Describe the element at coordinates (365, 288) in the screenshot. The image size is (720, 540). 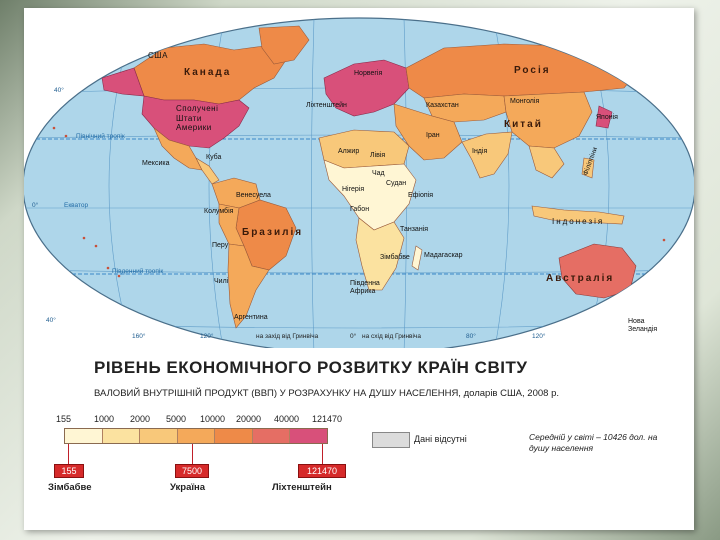
I see `label-south-africa: Південна Африка` at that location.